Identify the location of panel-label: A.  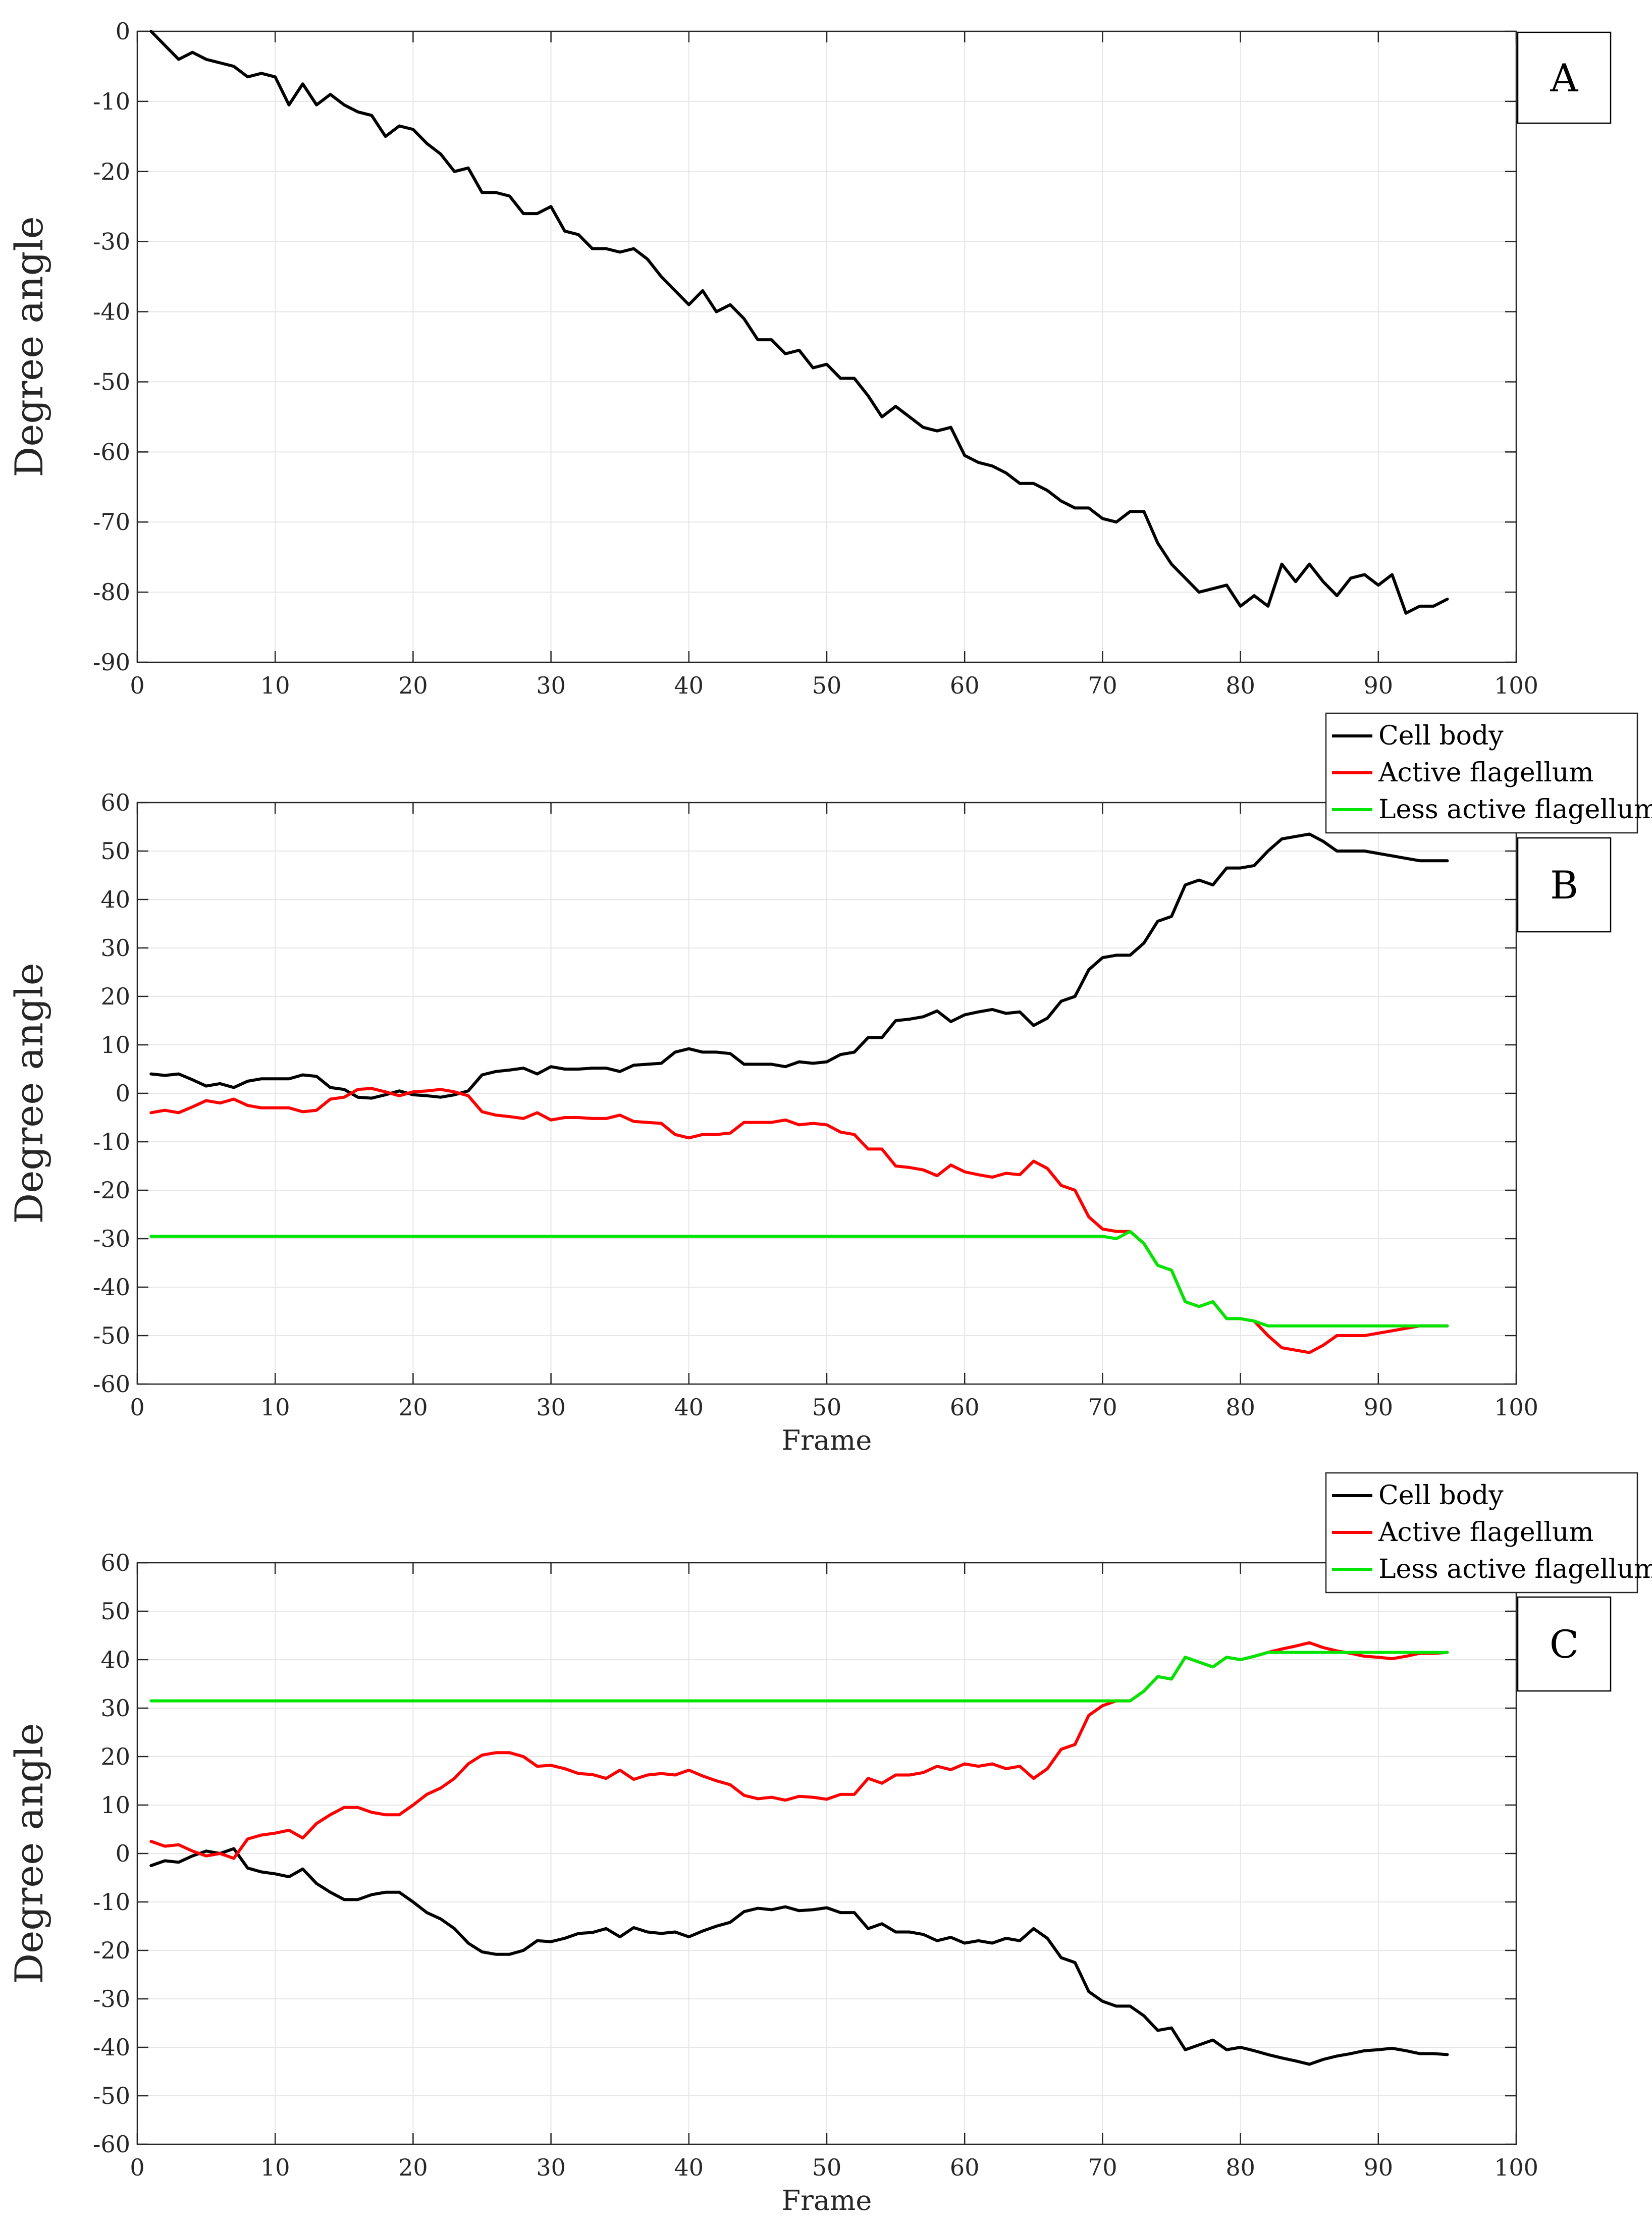
(1565, 78).